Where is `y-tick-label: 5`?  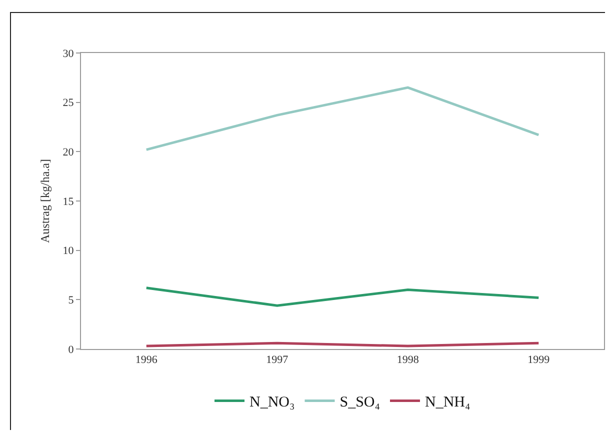 y-tick-label: 5 is located at coordinates (71, 300).